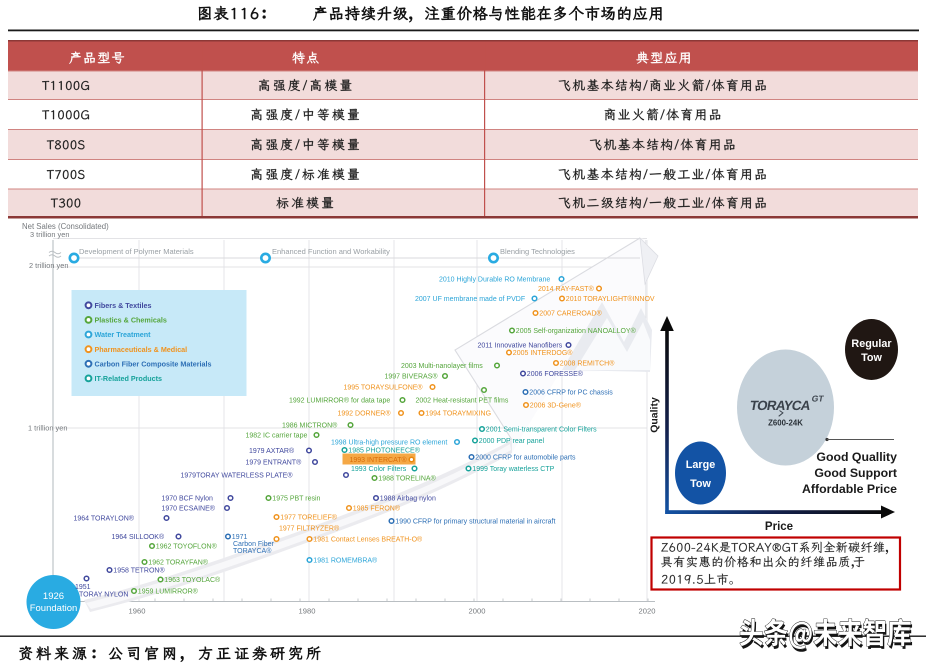  I want to click on svg-text: 1980, so click(307, 611).